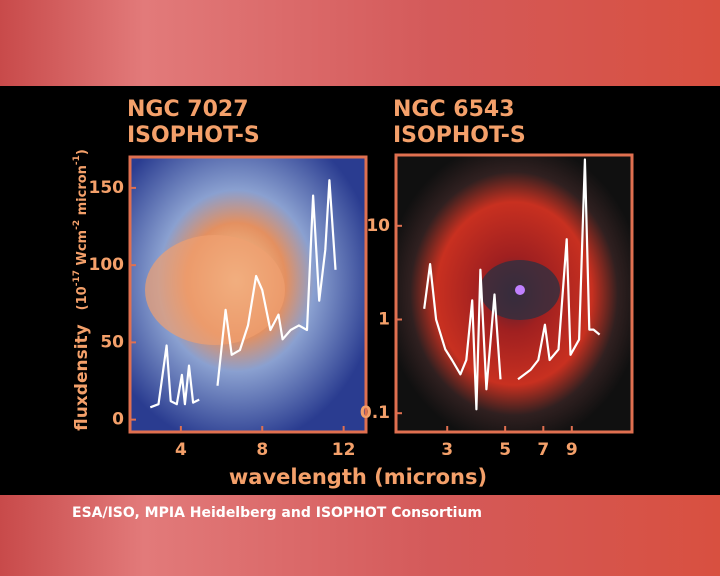 The width and height of the screenshot is (720, 576). Describe the element at coordinates (82, 192) in the screenshot. I see `y-unit: micron` at that location.